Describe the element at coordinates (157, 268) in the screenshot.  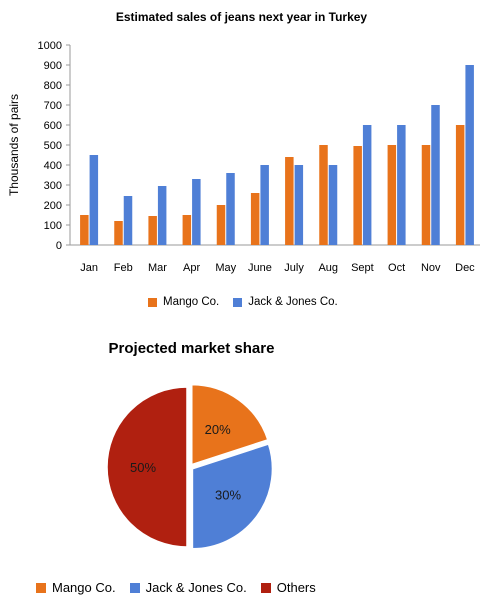
I see `x-tick-label: Mar` at that location.